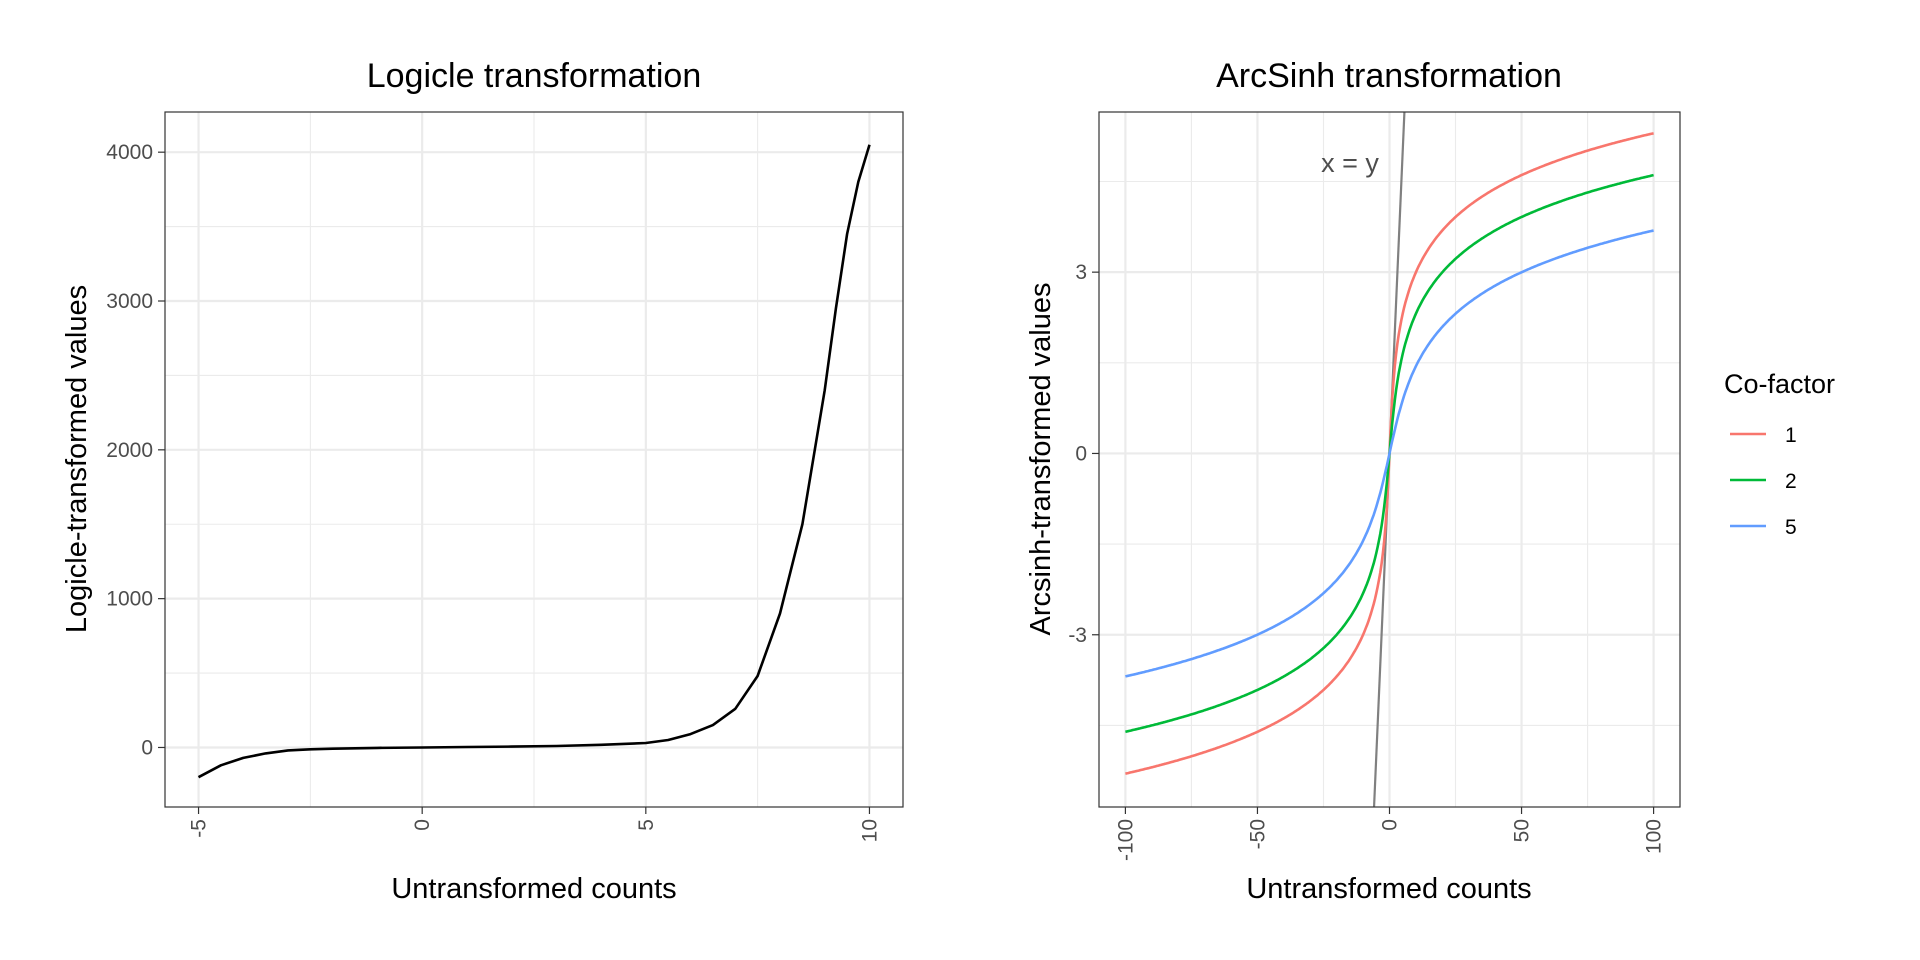 The height and width of the screenshot is (960, 1920). What do you see at coordinates (1257, 834) in the screenshot?
I see `arcsinh-x-tick-label: -50` at bounding box center [1257, 834].